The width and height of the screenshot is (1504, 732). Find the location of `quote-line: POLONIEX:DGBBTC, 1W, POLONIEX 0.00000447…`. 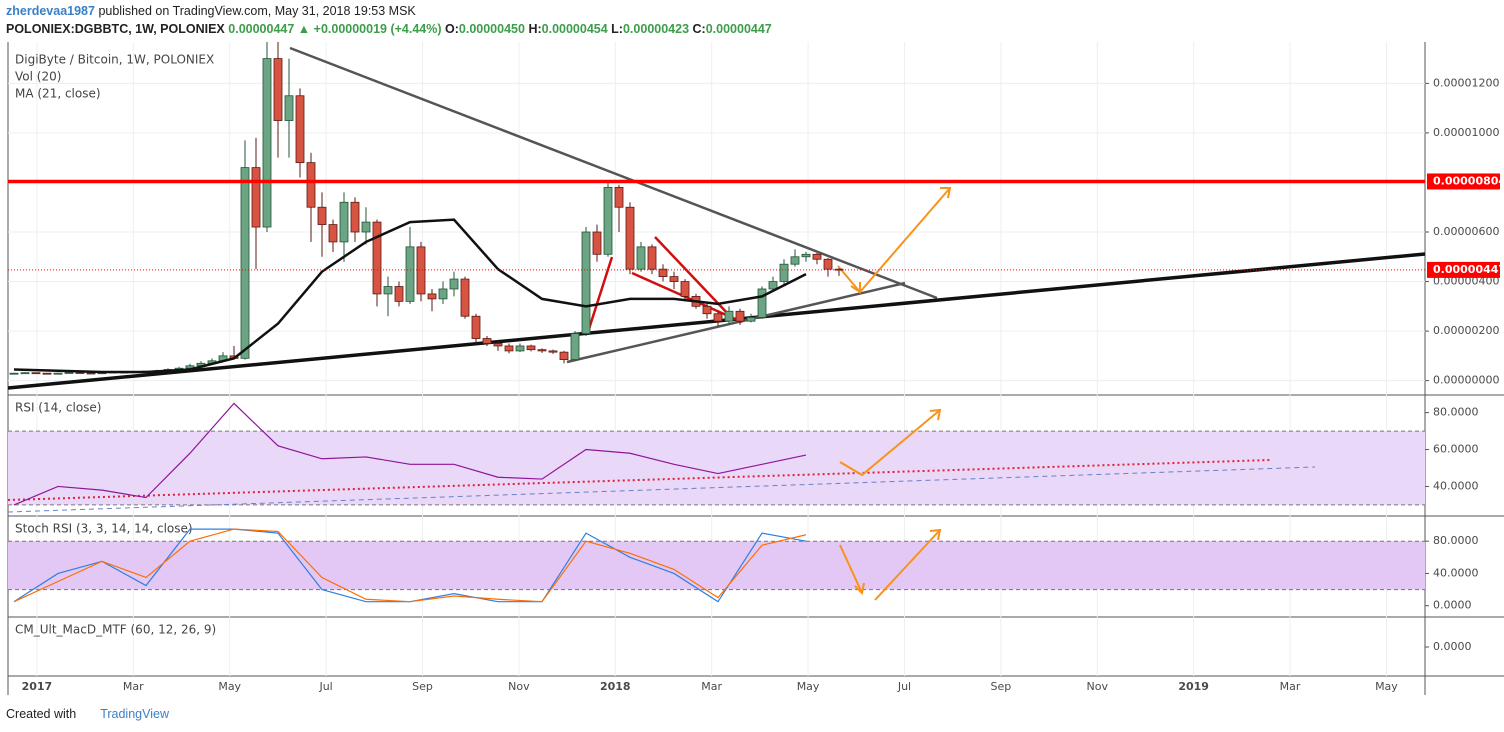

quote-line: POLONIEX:DGBBTC, 1W, POLONIEX 0.00000447… is located at coordinates (389, 29).